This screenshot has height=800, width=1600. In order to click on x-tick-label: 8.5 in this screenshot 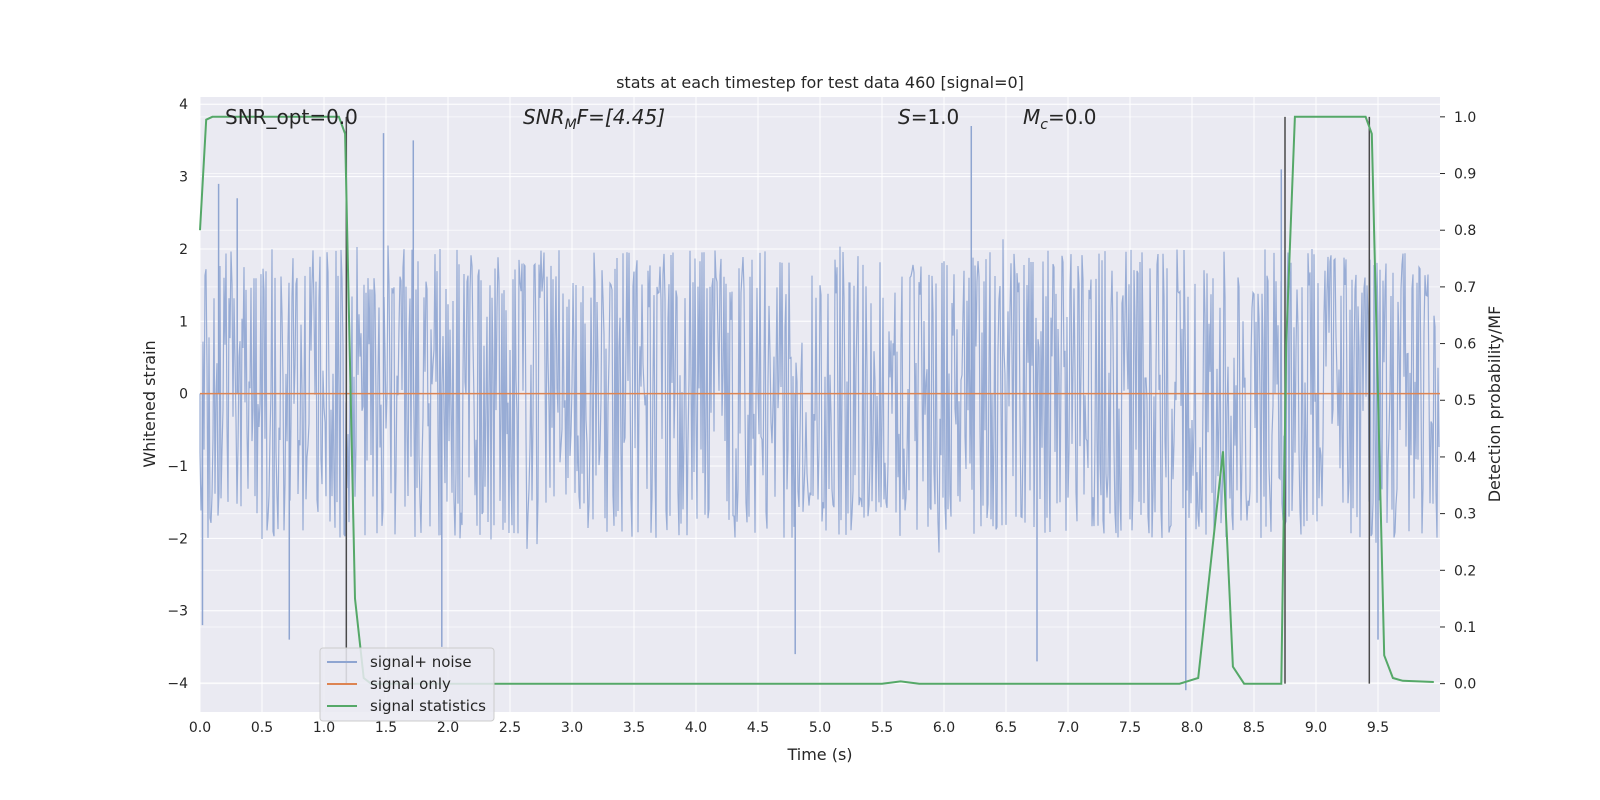, I will do `click(1254, 728)`.